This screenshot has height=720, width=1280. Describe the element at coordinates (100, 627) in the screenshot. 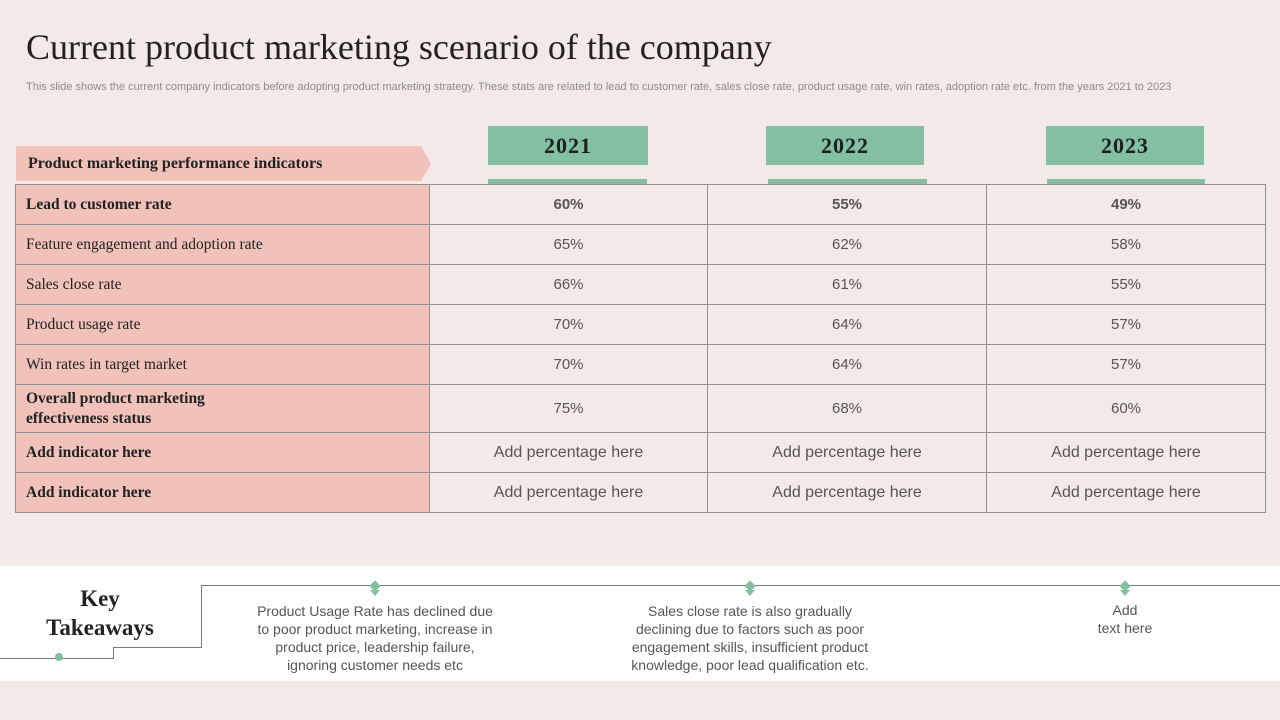

I see `key-takeaways-title-line: Takeaways` at that location.